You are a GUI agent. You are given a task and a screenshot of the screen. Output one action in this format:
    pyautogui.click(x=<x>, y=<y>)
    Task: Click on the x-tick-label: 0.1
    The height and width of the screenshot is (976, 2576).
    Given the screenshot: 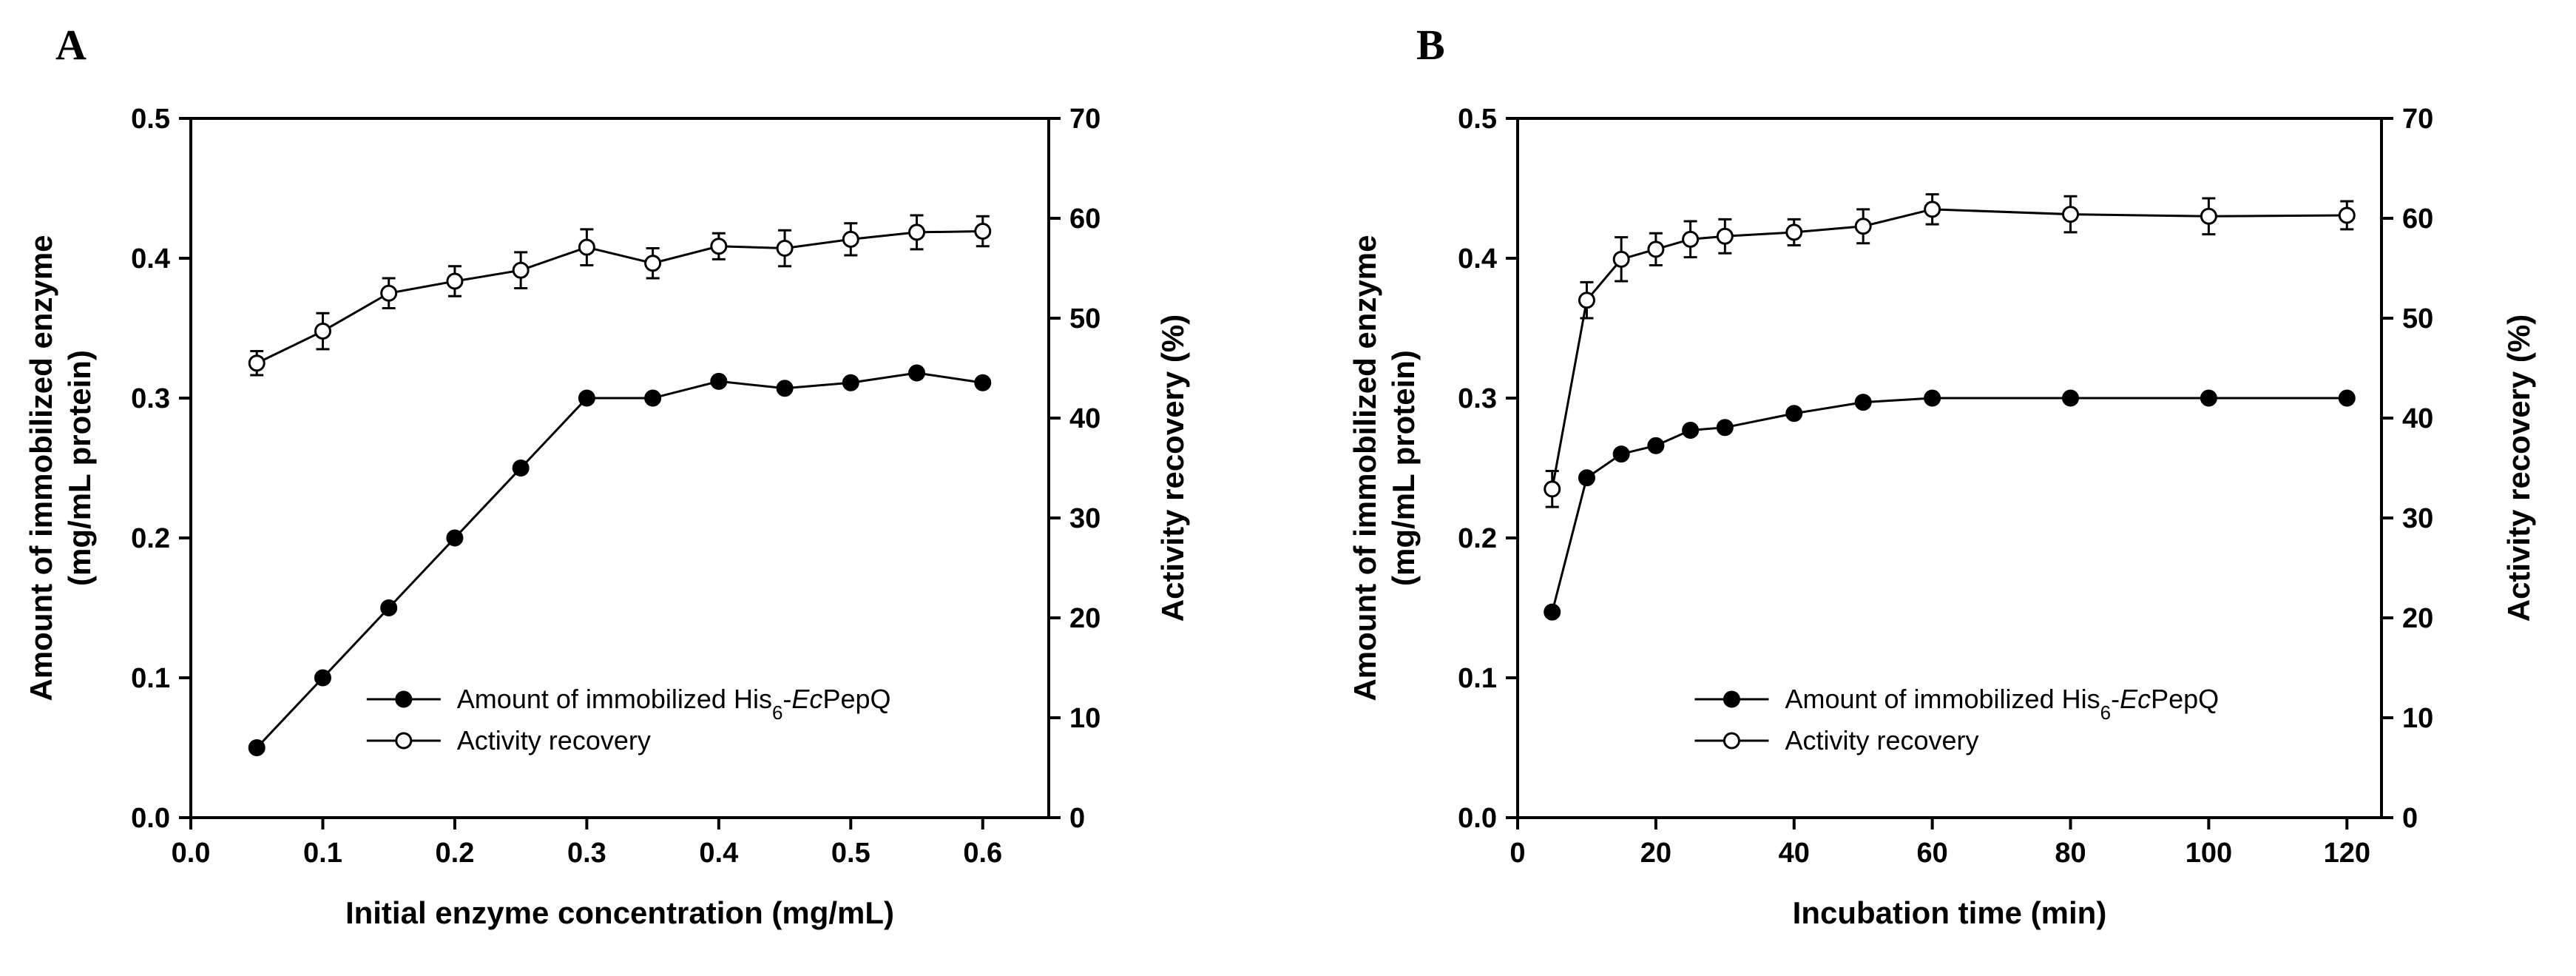 What is the action you would take?
    pyautogui.click(x=322, y=854)
    